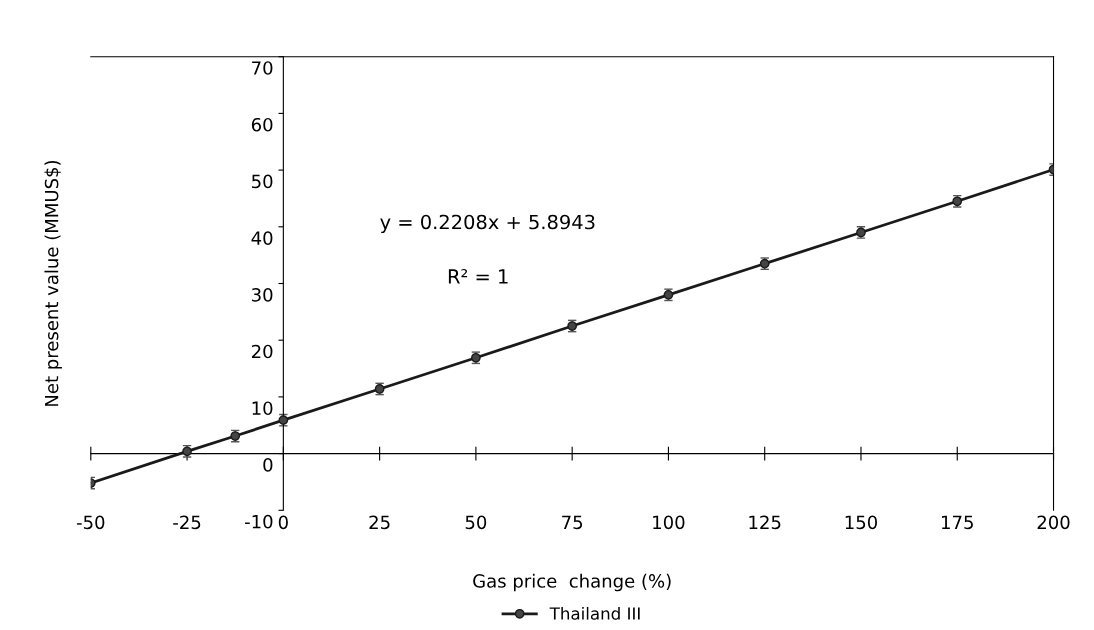 The width and height of the screenshot is (1094, 630). What do you see at coordinates (262, 124) in the screenshot?
I see `y-tick-label: 60` at bounding box center [262, 124].